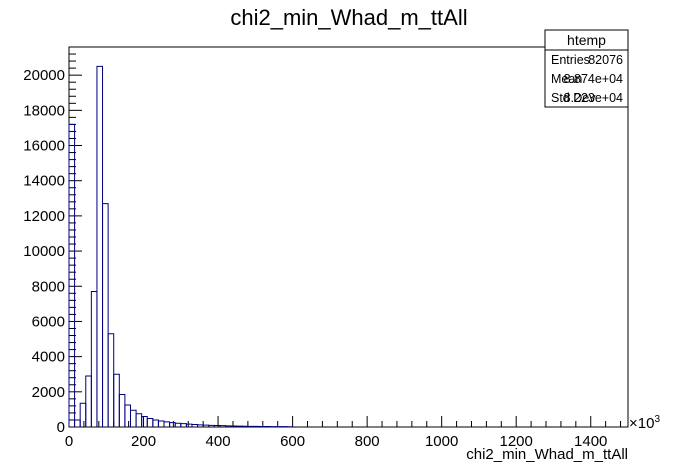  What do you see at coordinates (566, 79) in the screenshot?
I see `stats-mean-label: Mean` at bounding box center [566, 79].